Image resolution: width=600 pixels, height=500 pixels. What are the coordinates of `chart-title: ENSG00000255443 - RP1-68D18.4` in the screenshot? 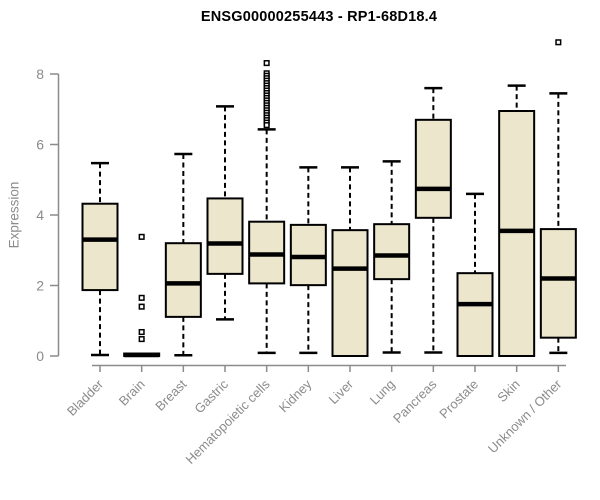 It's located at (319, 17).